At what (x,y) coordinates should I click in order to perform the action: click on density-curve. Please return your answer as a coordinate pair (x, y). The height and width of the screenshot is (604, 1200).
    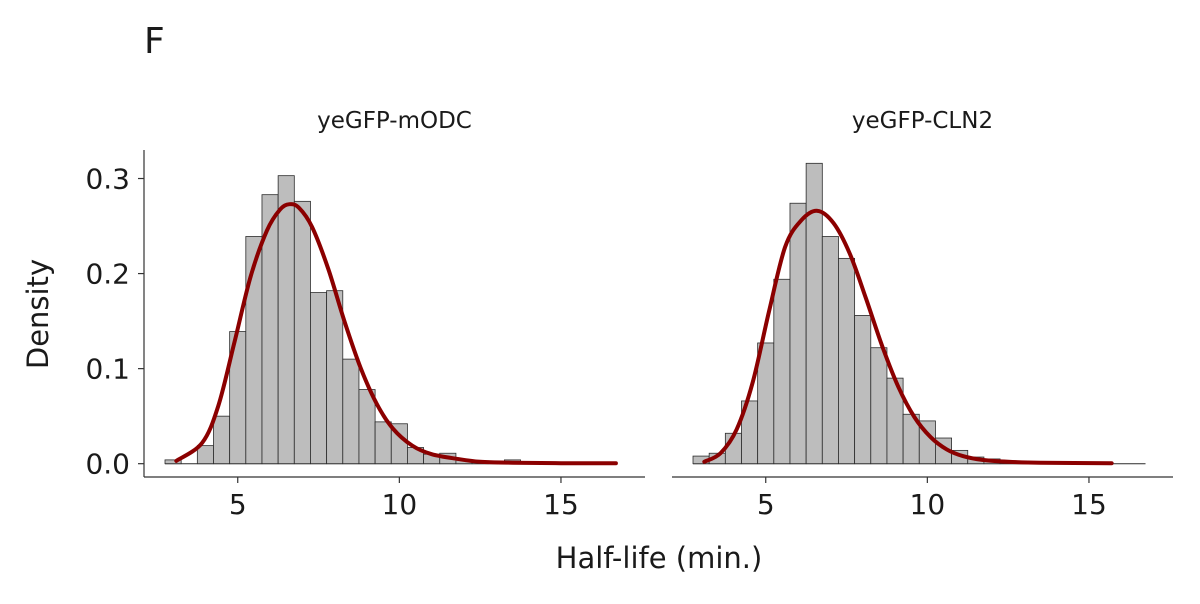
    Looking at the image, I should click on (908, 337).